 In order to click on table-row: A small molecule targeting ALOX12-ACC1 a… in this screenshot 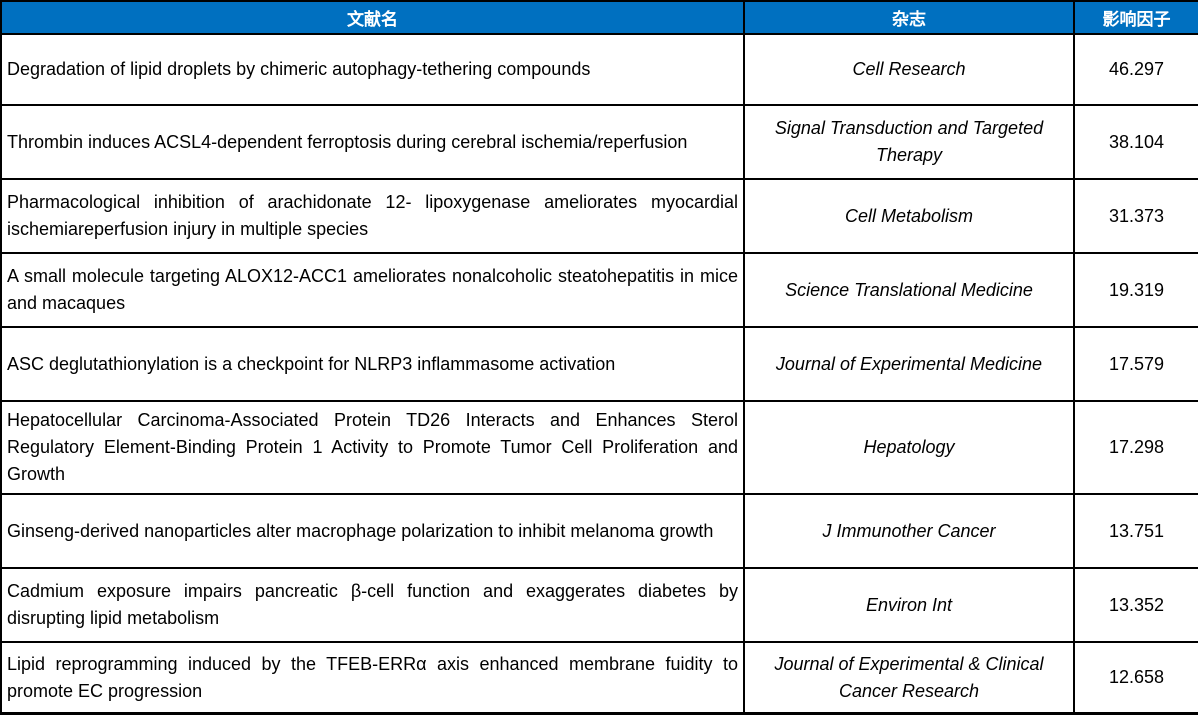, I will do `click(599, 290)`.